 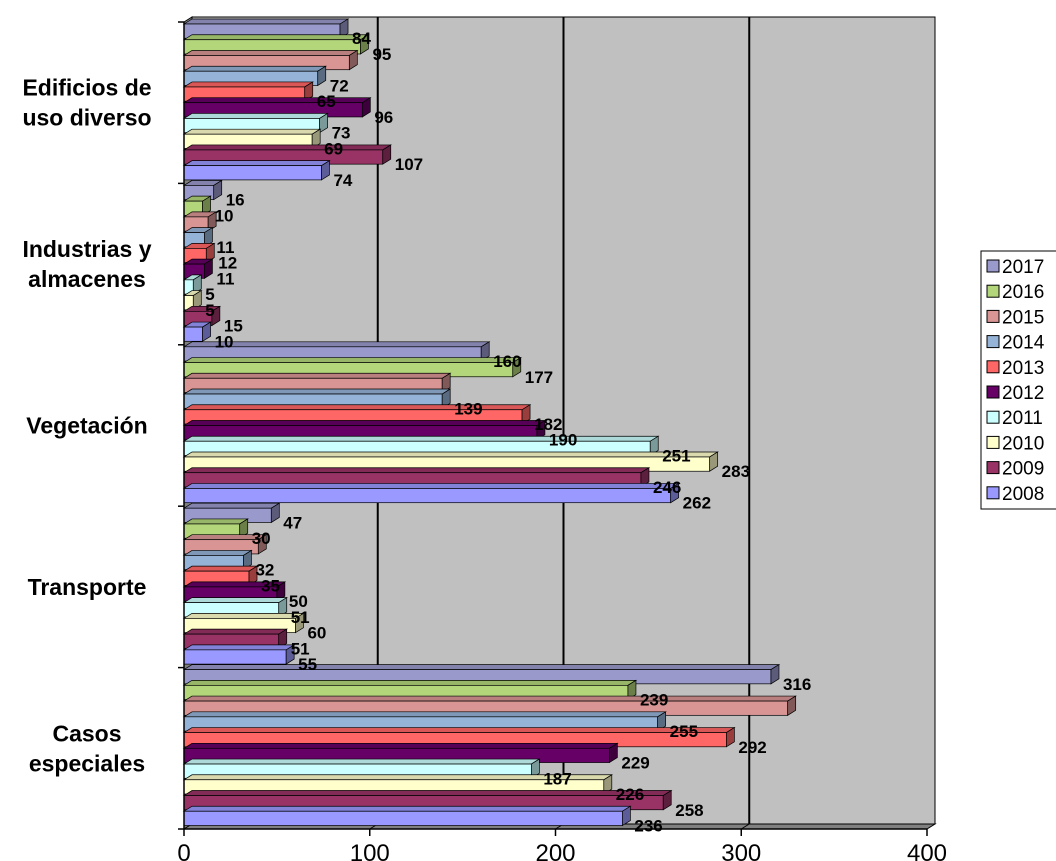 I want to click on legend-label: 2011, so click(x=1022, y=418).